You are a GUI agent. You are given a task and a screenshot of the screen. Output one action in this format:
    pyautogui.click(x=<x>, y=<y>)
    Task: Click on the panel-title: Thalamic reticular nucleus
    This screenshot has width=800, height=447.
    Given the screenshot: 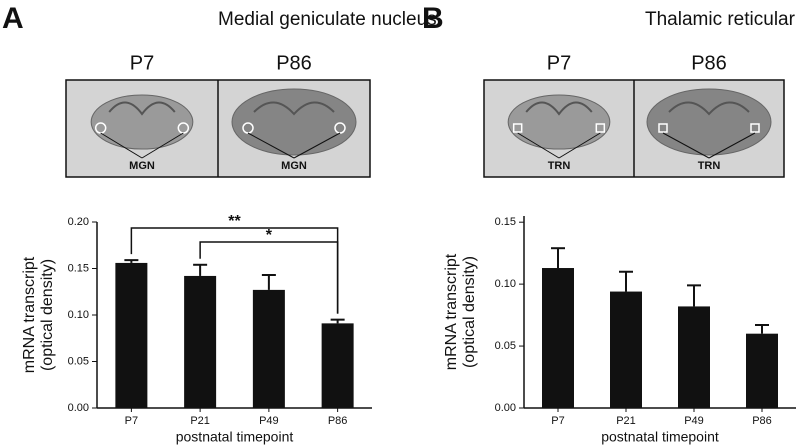 What is the action you would take?
    pyautogui.click(x=722, y=19)
    